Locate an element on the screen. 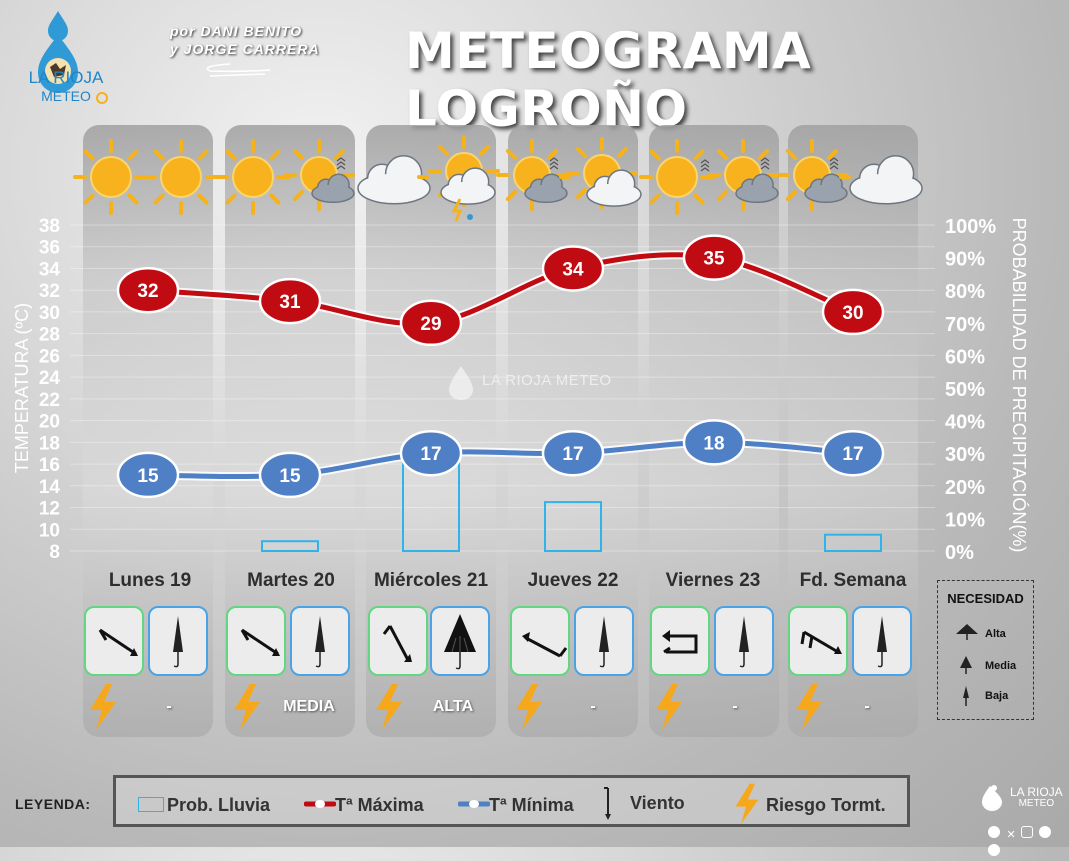  signature is located at coordinates (238, 70).